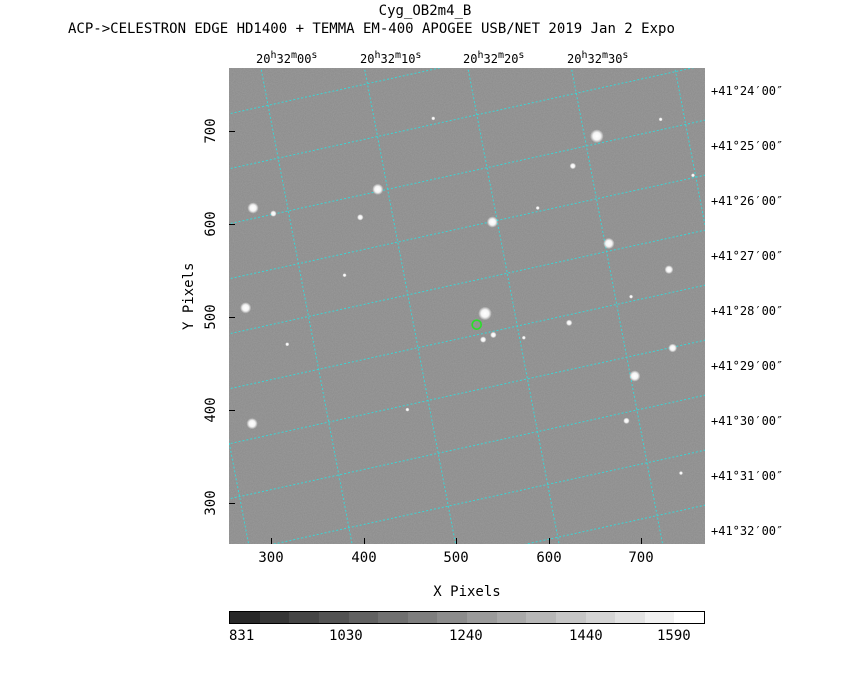  What do you see at coordinates (211, 317) in the screenshot?
I see `y-tick-label: 500` at bounding box center [211, 317].